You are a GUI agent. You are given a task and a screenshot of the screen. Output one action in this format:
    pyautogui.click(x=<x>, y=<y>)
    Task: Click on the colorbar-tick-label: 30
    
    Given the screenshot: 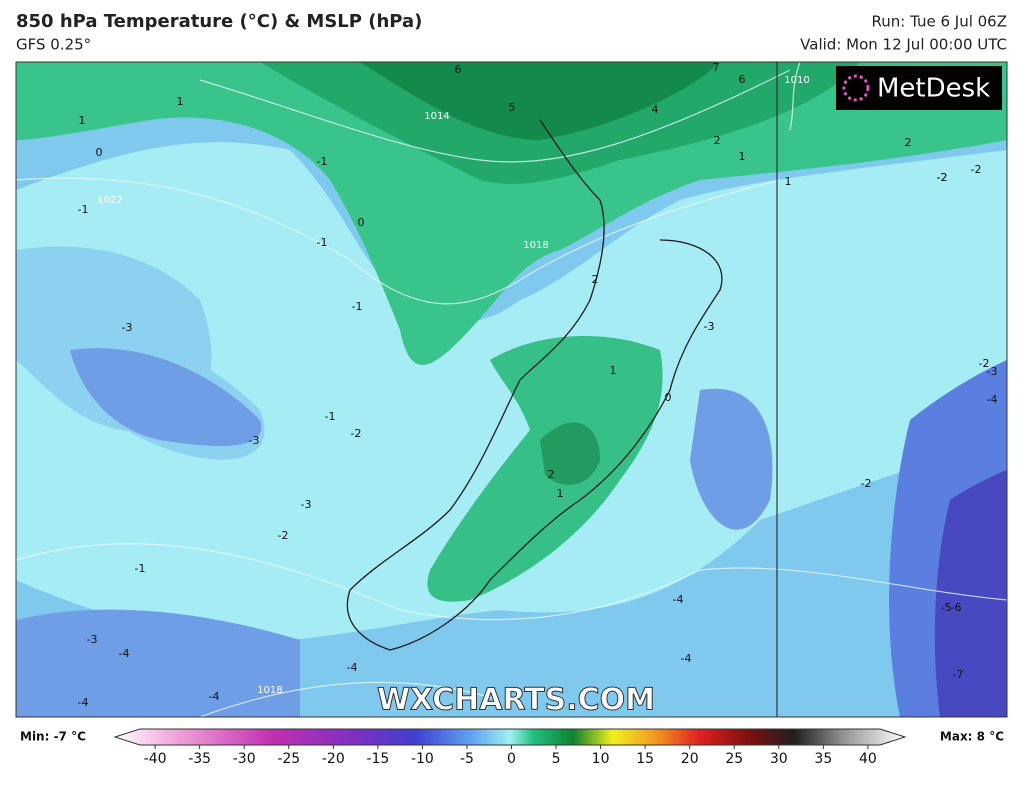 What is the action you would take?
    pyautogui.click(x=779, y=759)
    